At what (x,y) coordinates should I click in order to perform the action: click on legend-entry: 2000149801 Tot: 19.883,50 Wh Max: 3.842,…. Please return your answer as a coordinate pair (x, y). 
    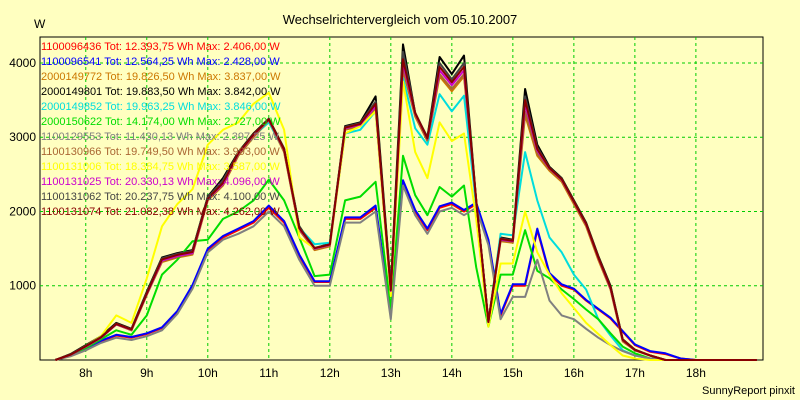
    Looking at the image, I should click on (161, 92).